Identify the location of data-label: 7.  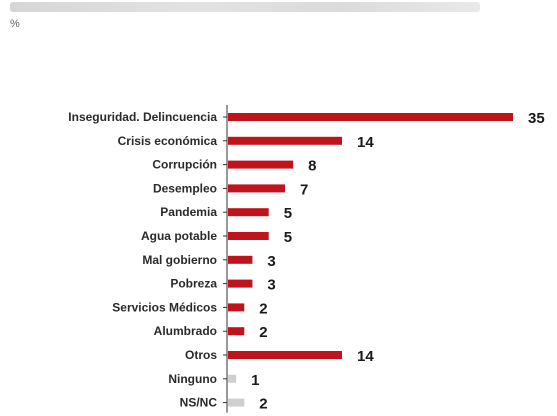
(304, 189).